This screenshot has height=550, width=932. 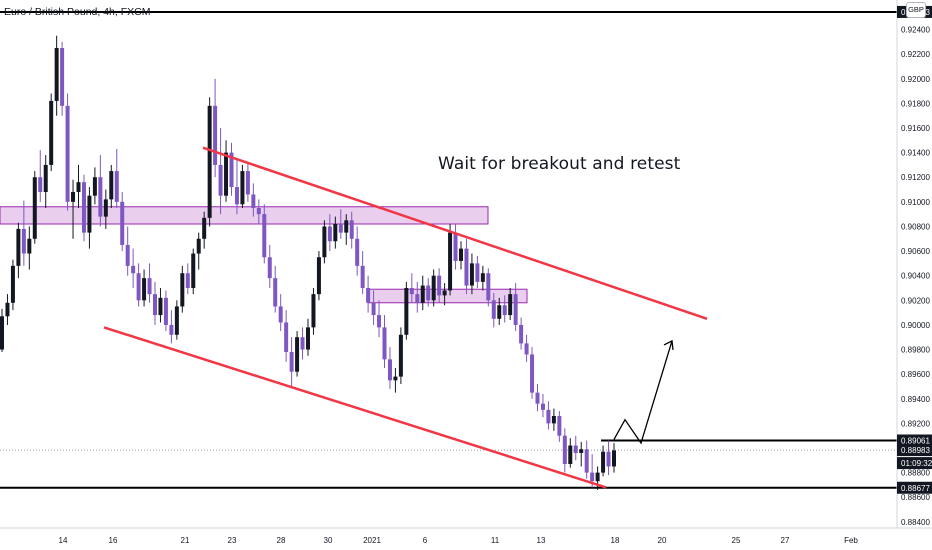 I want to click on price-label: 0.88677, so click(x=914, y=487).